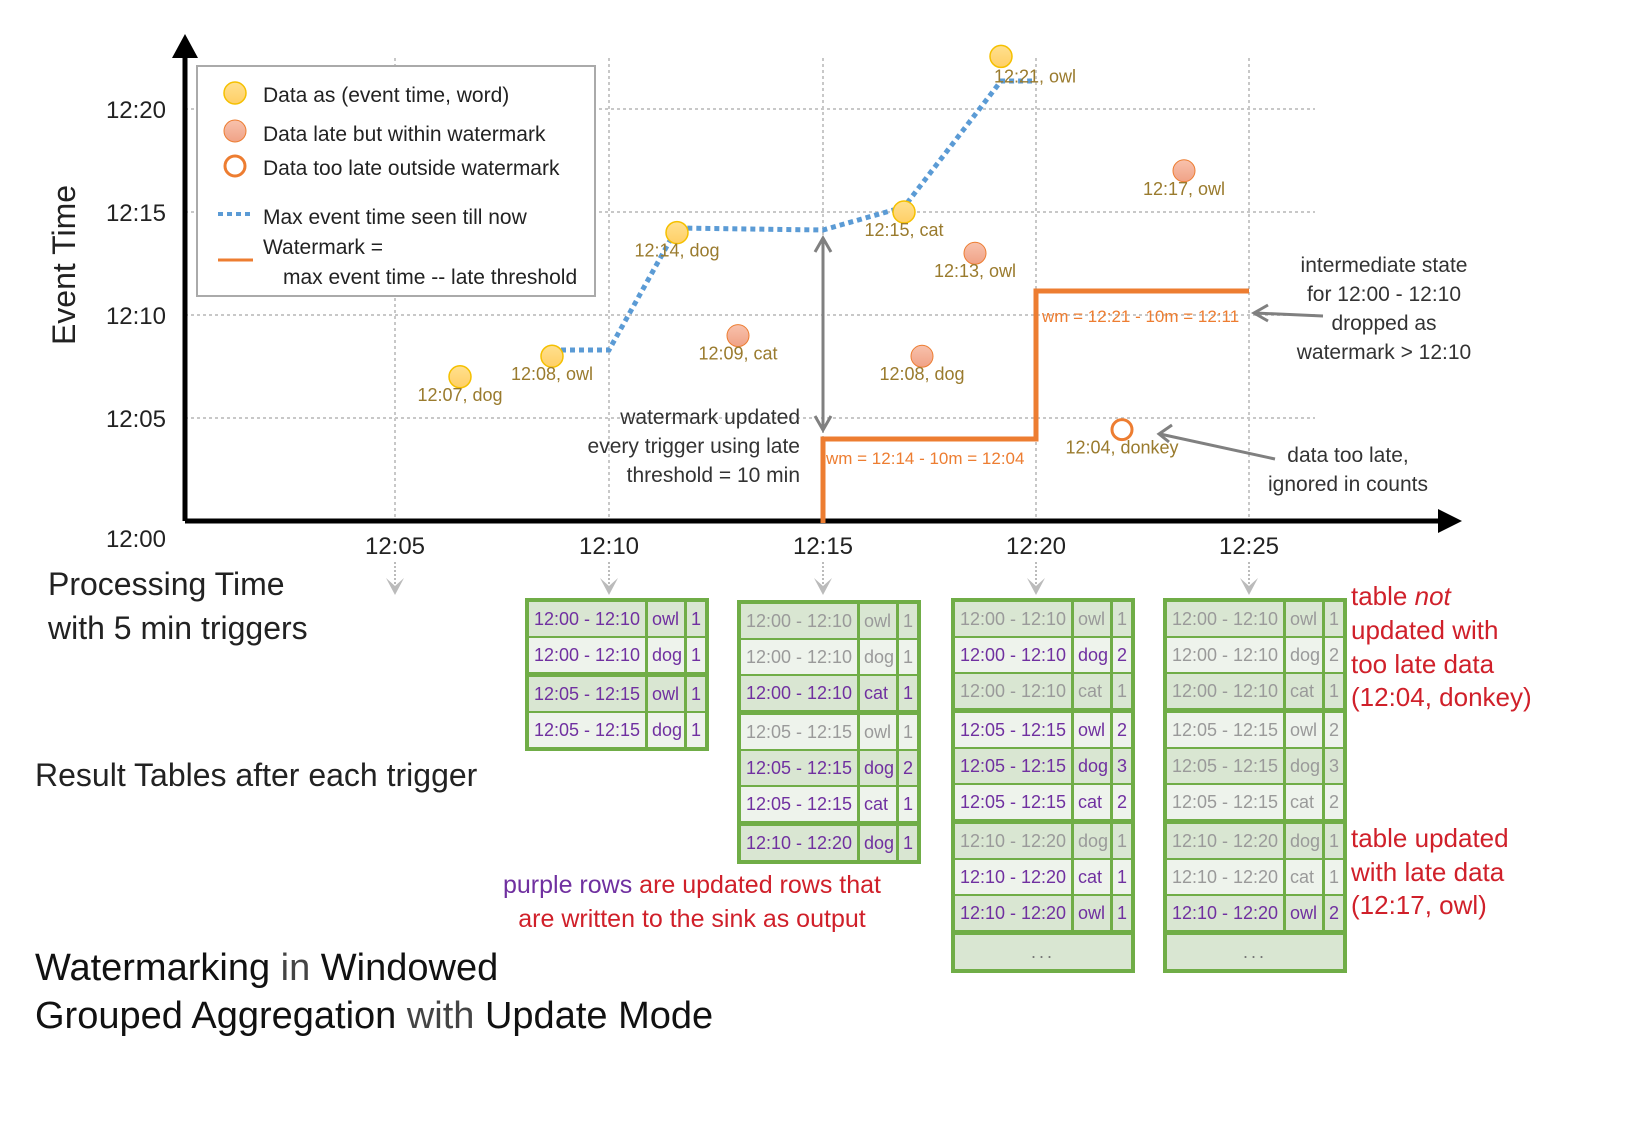  I want to click on data-point-label: 12:13, owl, so click(975, 271).